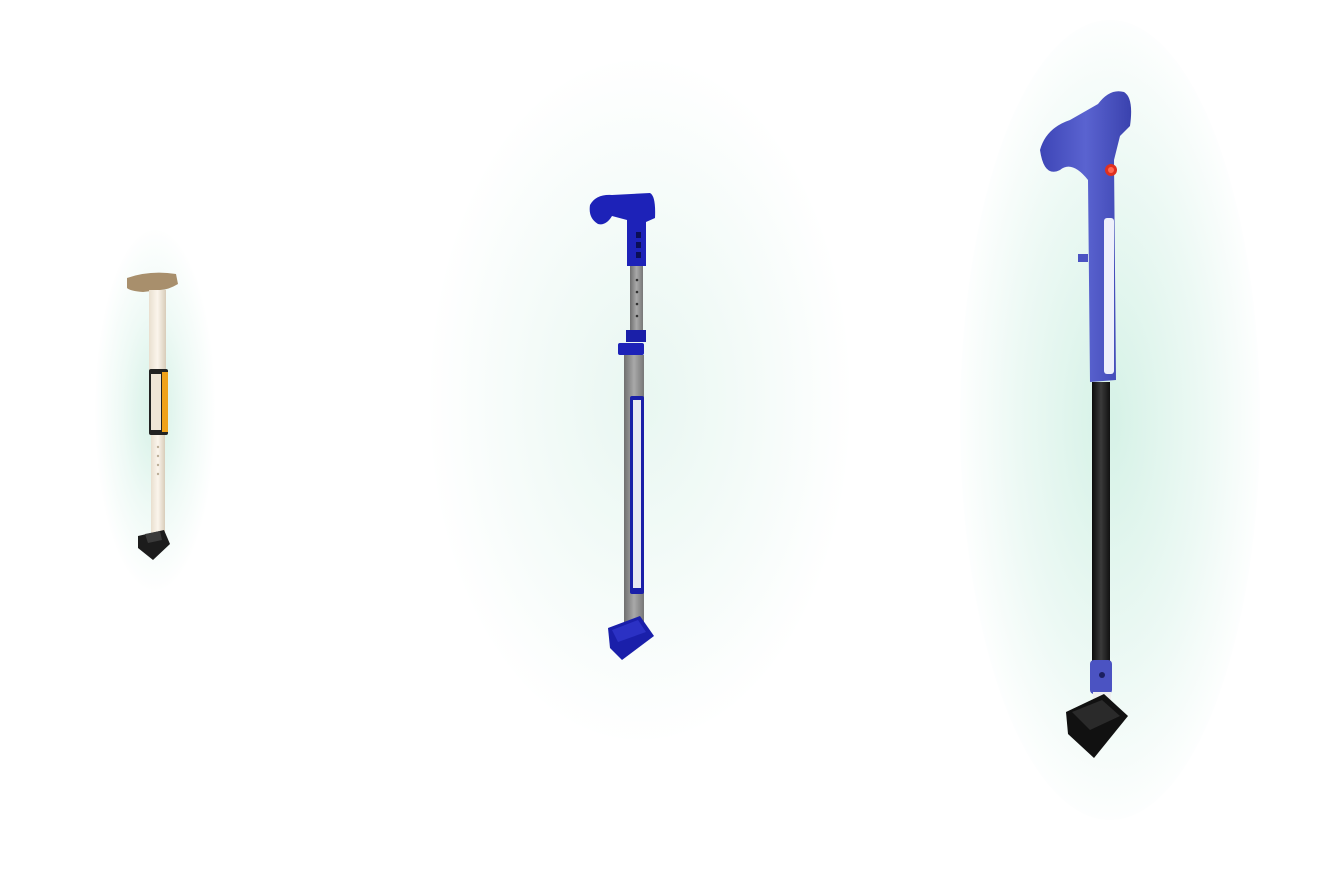  What do you see at coordinates (631, 638) in the screenshot?
I see `medium-cane-tip` at bounding box center [631, 638].